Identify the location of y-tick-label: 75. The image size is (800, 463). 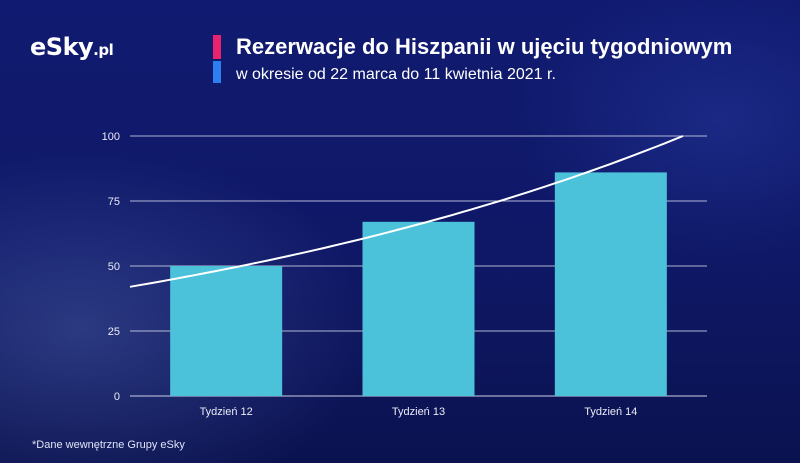
(114, 202).